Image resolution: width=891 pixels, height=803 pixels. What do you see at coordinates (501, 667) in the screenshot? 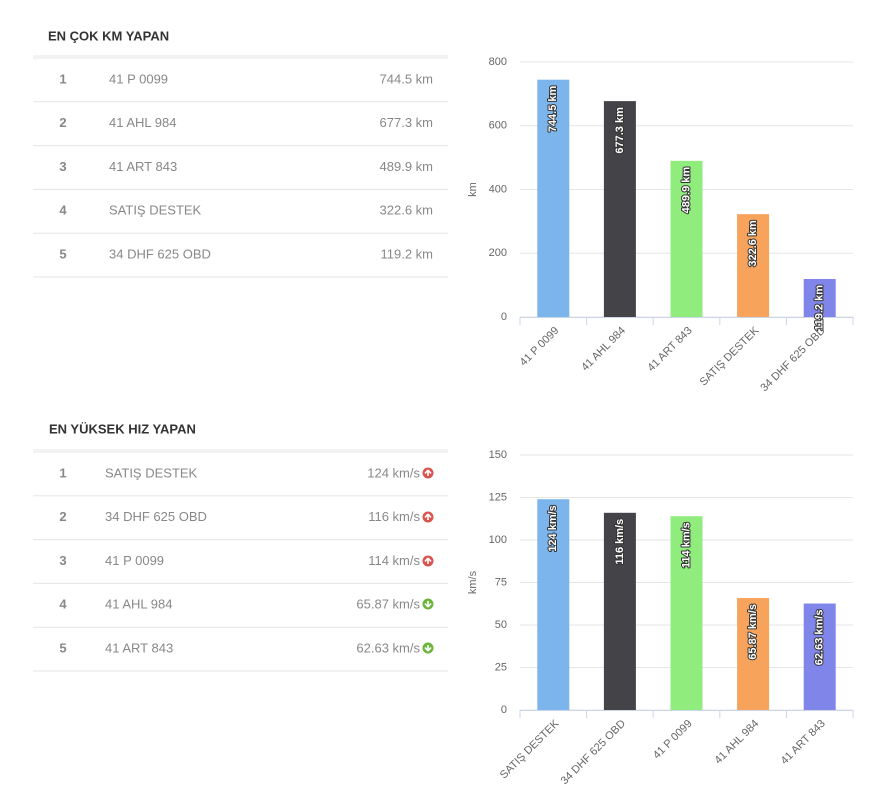
I see `y-tick-label: 25` at bounding box center [501, 667].